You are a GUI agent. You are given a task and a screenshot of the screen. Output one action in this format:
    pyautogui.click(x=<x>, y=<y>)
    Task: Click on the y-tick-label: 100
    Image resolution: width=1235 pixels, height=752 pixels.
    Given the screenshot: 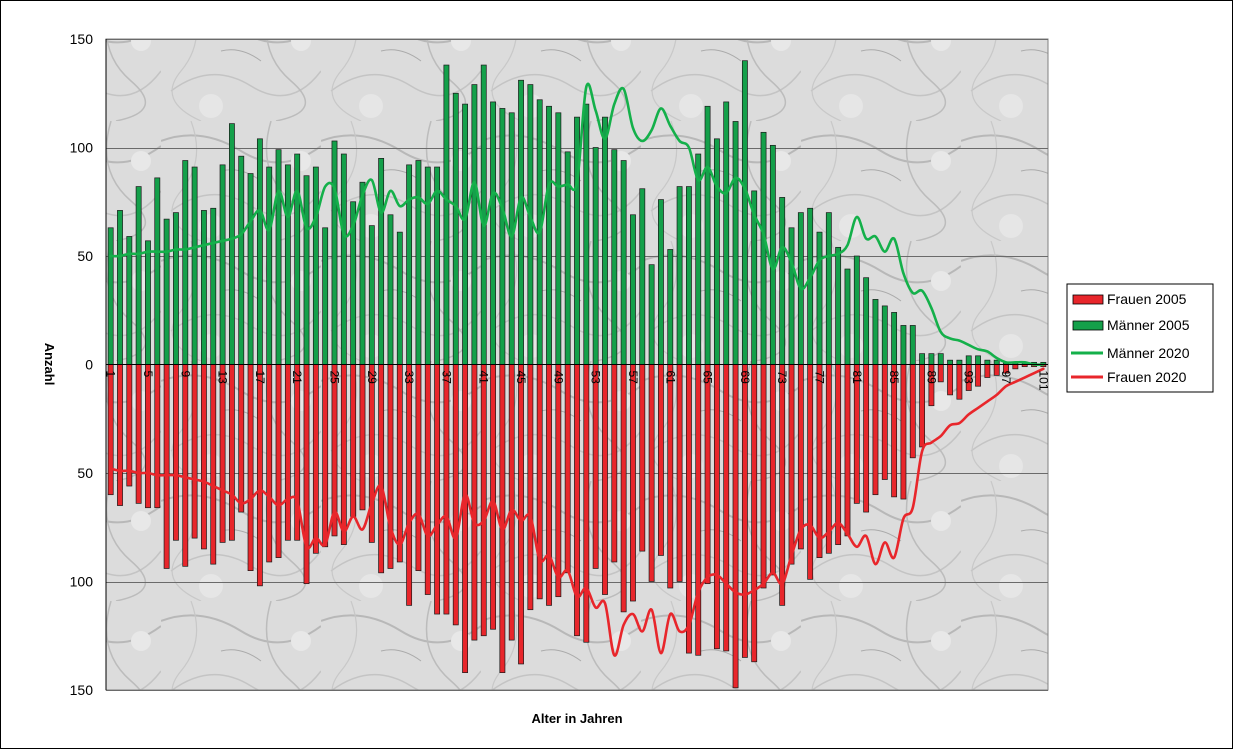 What is the action you would take?
    pyautogui.click(x=82, y=582)
    